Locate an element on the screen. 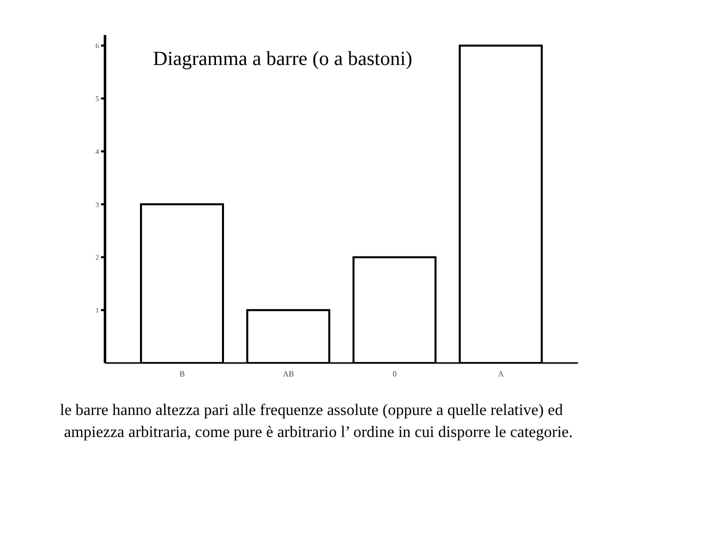 The height and width of the screenshot is (540, 720). text: ampiezza arbitraria, come pure è arbitrario l’ ordine in cui disporre le categorie. is located at coordinates (318, 433).